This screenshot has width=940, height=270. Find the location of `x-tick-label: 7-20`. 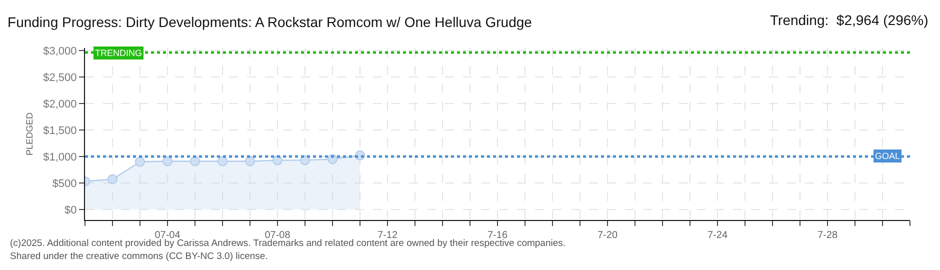

x-tick-label: 7-20 is located at coordinates (607, 235).